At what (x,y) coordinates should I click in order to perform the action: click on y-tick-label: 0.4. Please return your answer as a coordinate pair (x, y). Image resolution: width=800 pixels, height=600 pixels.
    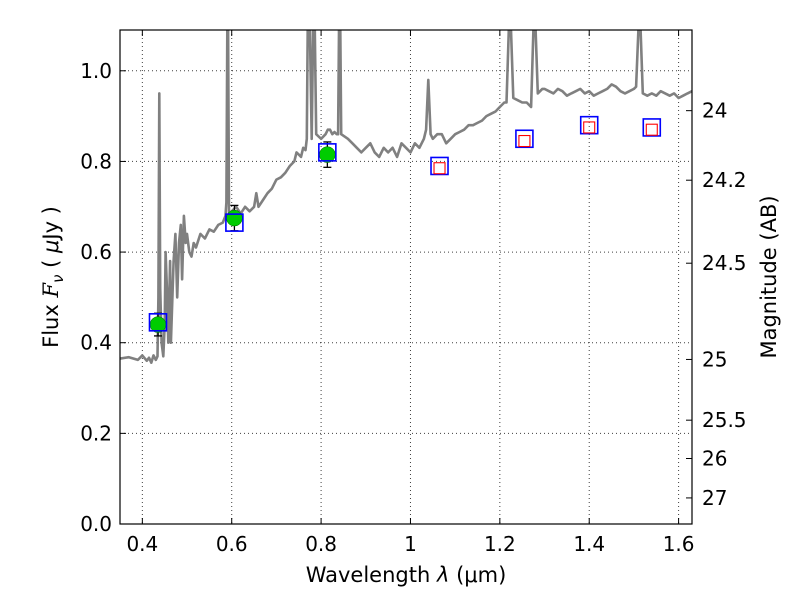
    Looking at the image, I should click on (96, 343).